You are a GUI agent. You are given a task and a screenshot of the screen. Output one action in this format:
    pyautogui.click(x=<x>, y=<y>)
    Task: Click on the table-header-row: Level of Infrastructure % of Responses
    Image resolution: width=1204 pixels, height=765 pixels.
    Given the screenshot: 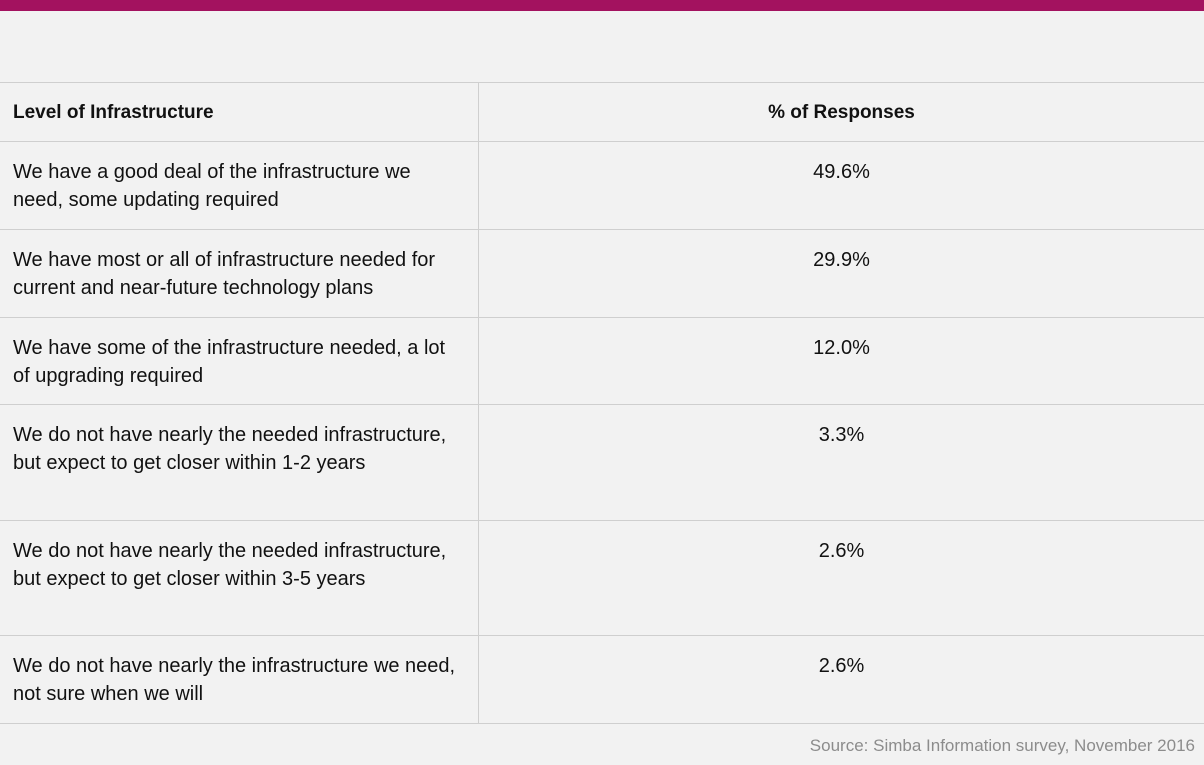 What is the action you would take?
    pyautogui.click(x=602, y=112)
    